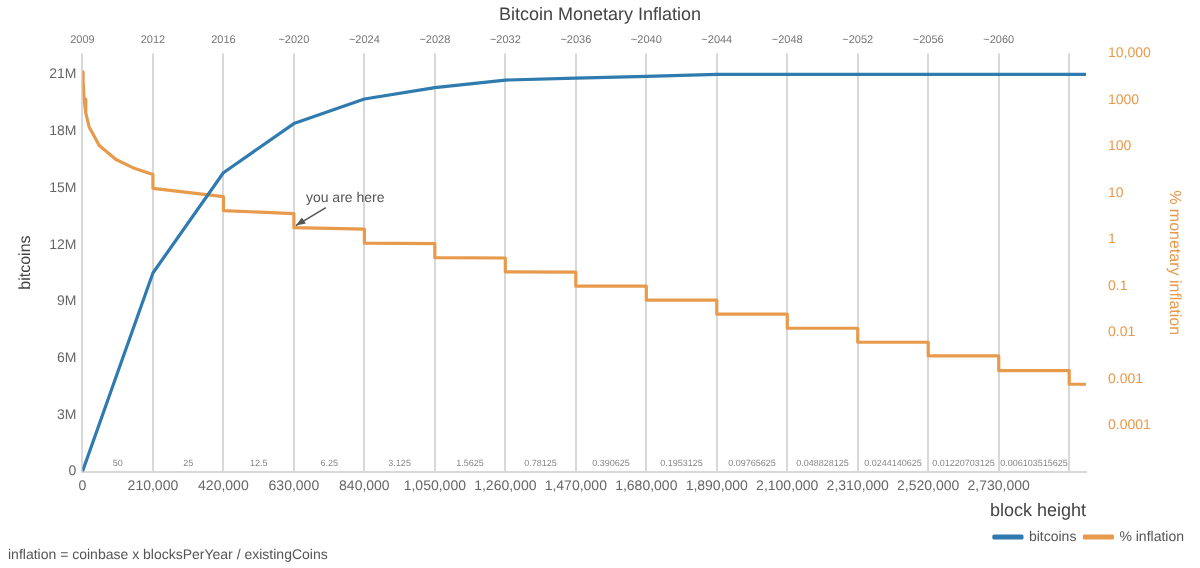 The image size is (1200, 568). I want to click on y-axis-title: bitcoins, so click(25, 262).